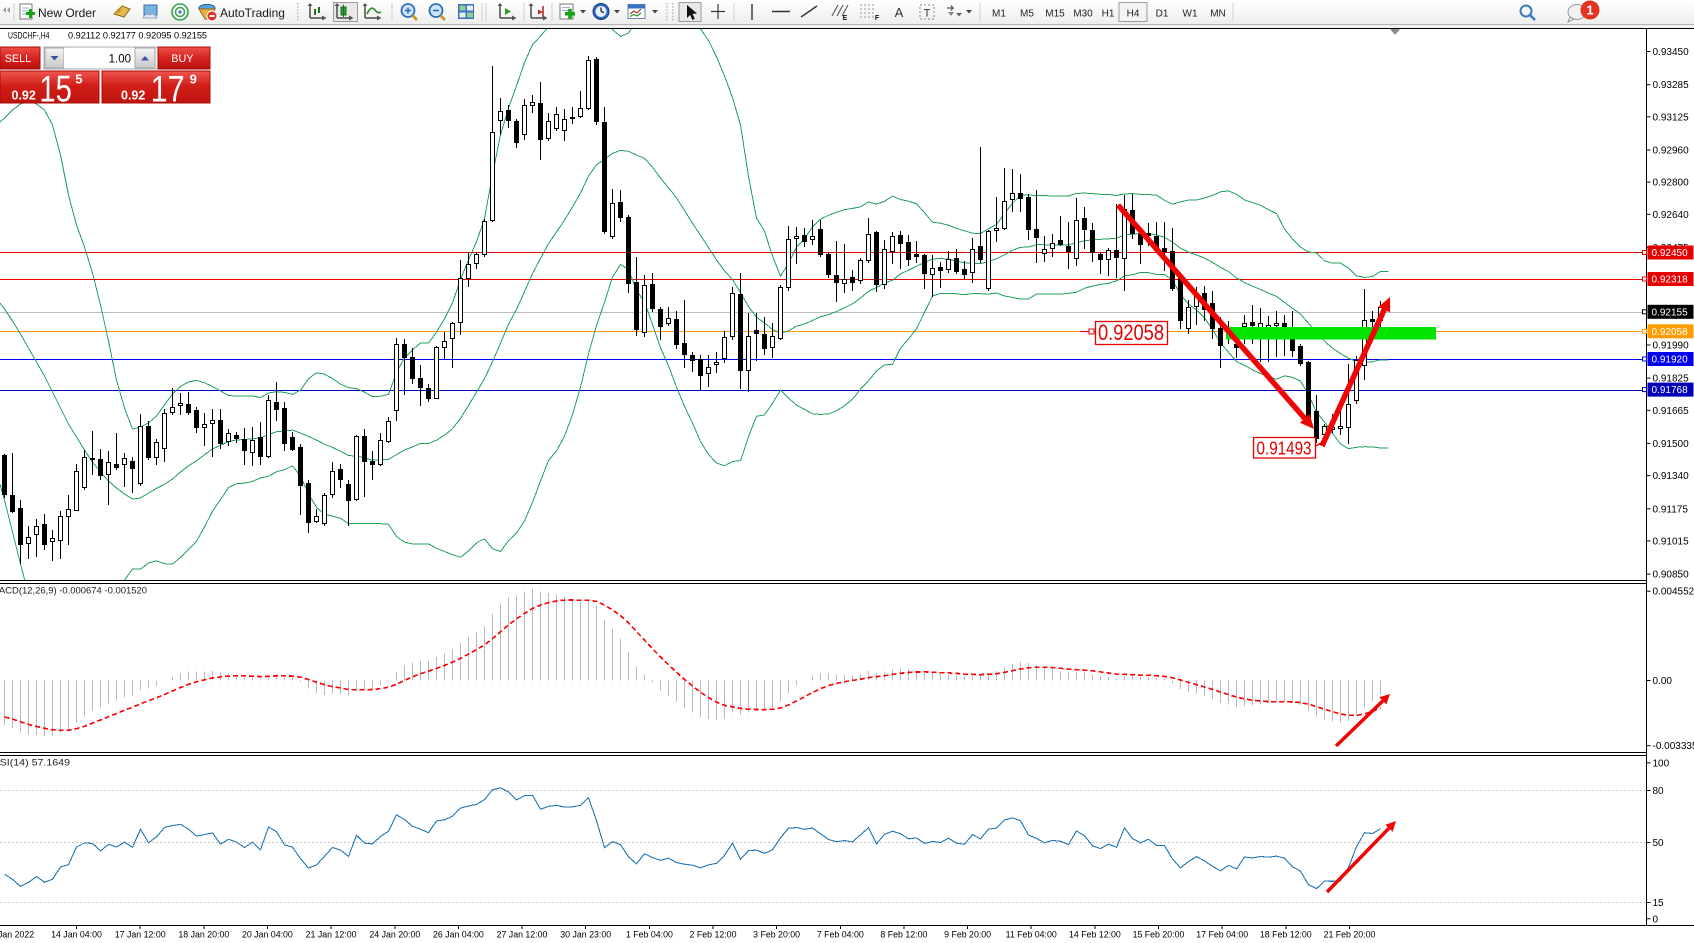  What do you see at coordinates (168, 88) in the screenshot?
I see `svg-text: 17` at bounding box center [168, 88].